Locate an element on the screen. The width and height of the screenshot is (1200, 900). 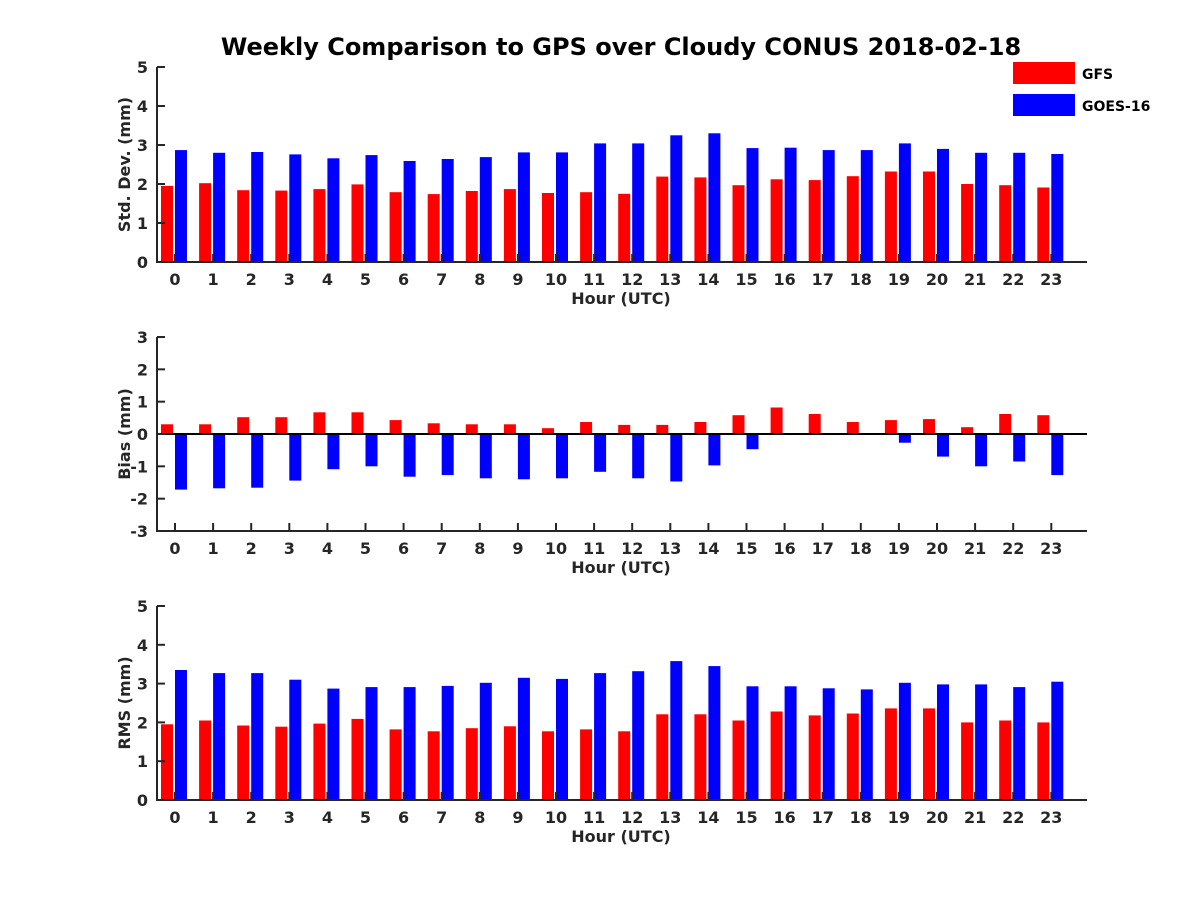
y-tick-label-rms-2: 2 is located at coordinates (142, 722).